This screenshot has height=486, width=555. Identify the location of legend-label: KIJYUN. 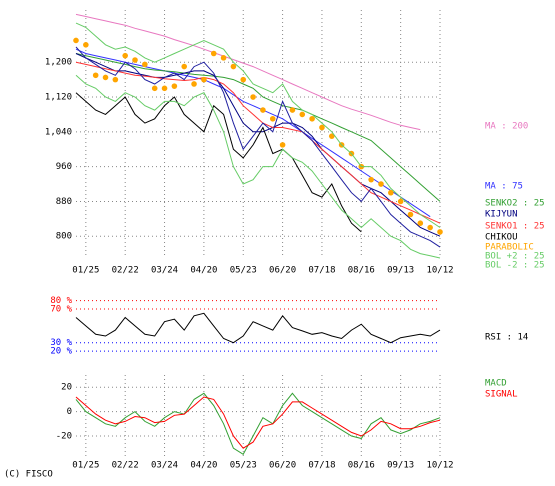
(501, 215).